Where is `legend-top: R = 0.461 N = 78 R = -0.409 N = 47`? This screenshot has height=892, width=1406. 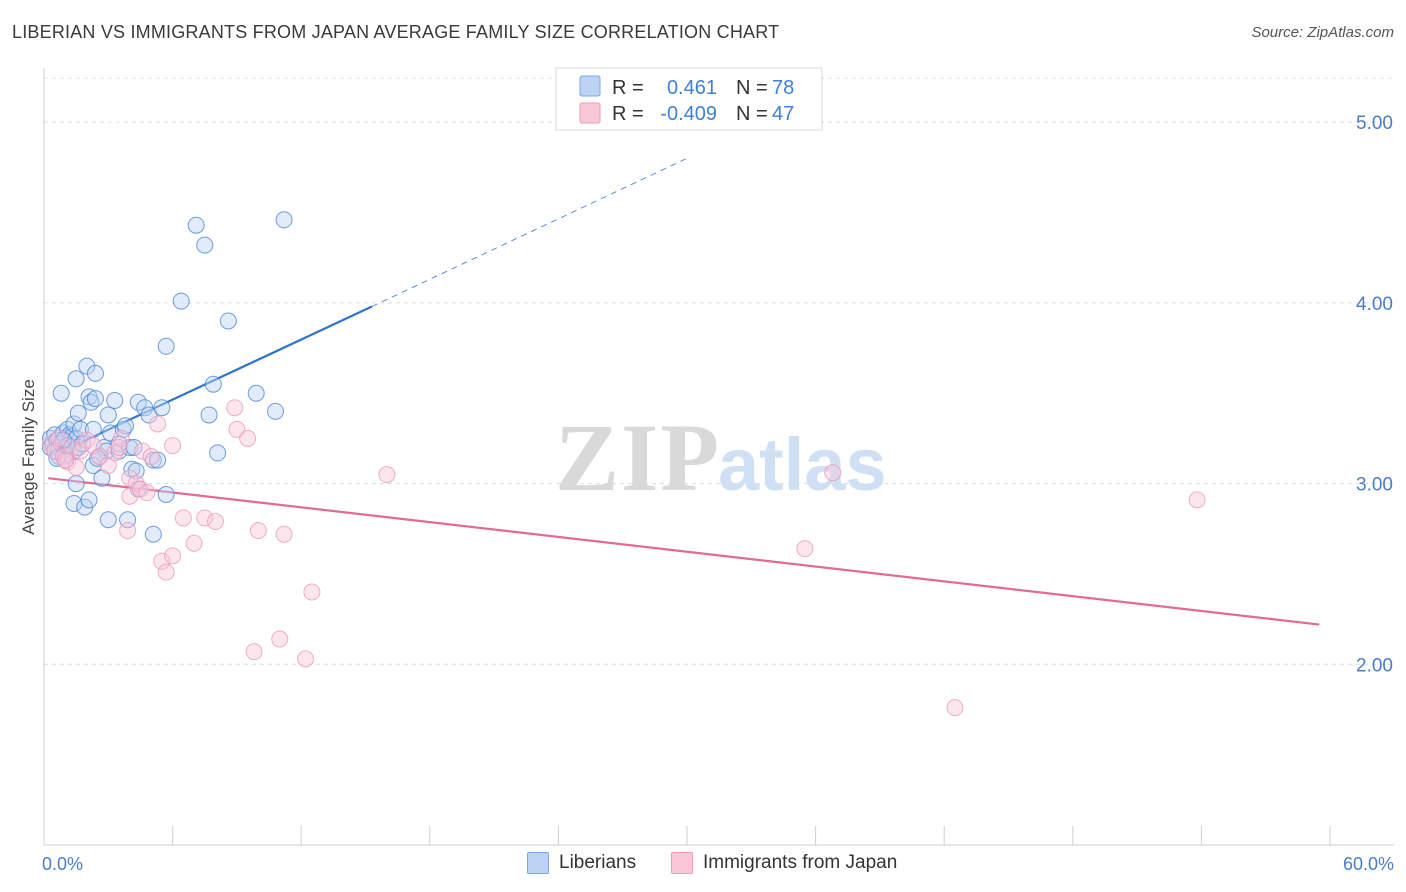
legend-top: R = 0.461 N = 78 R = -0.409 N = 47 is located at coordinates (689, 99).